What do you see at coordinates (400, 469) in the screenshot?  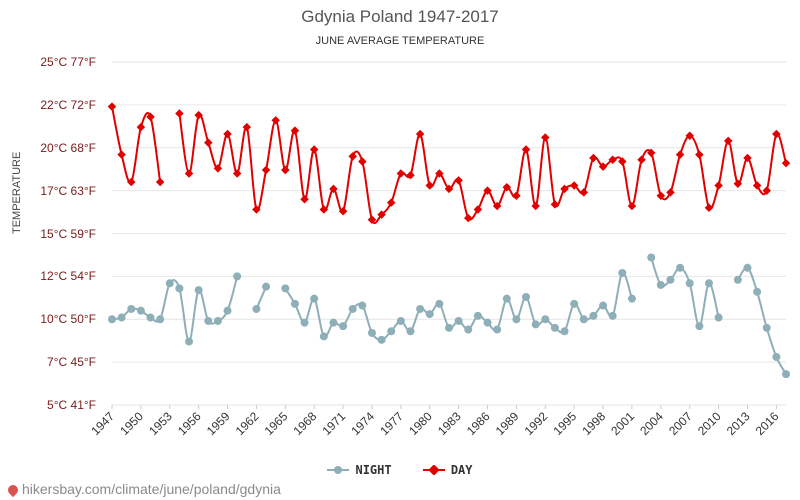 I see `legend: NIGHT DAY` at bounding box center [400, 469].